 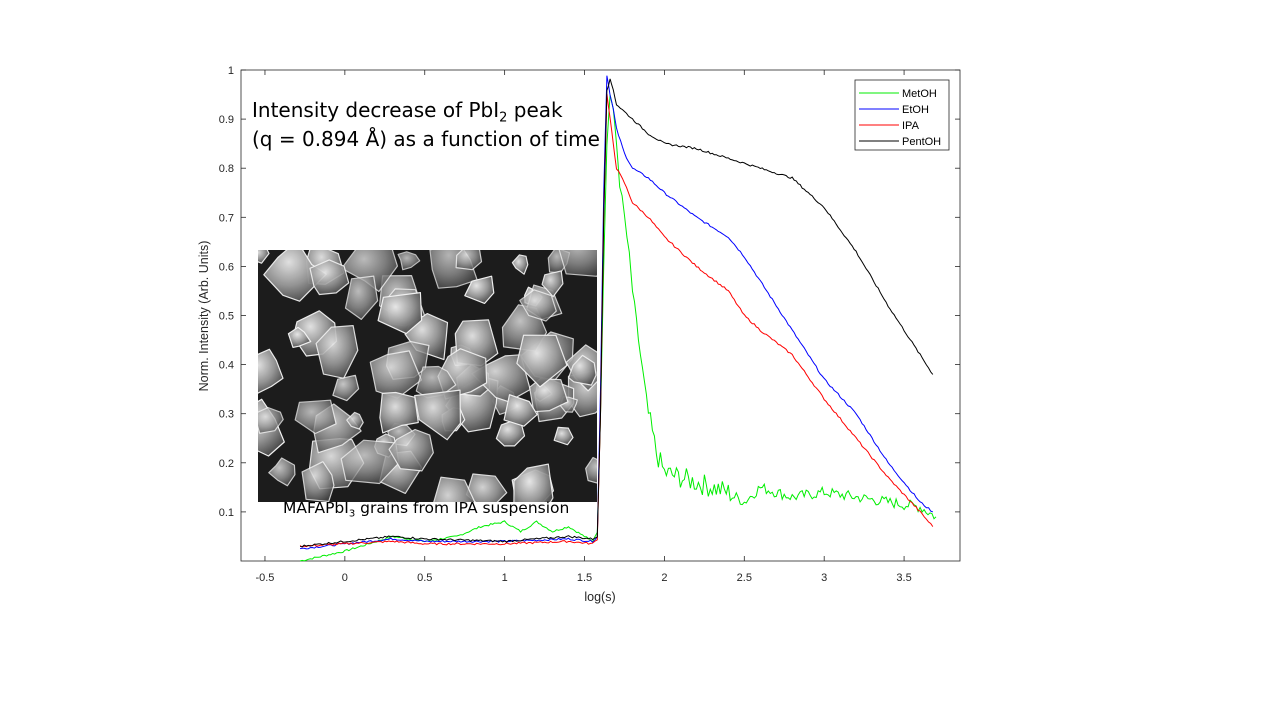 What do you see at coordinates (424, 578) in the screenshot?
I see `x-tick-label: 0.5` at bounding box center [424, 578].